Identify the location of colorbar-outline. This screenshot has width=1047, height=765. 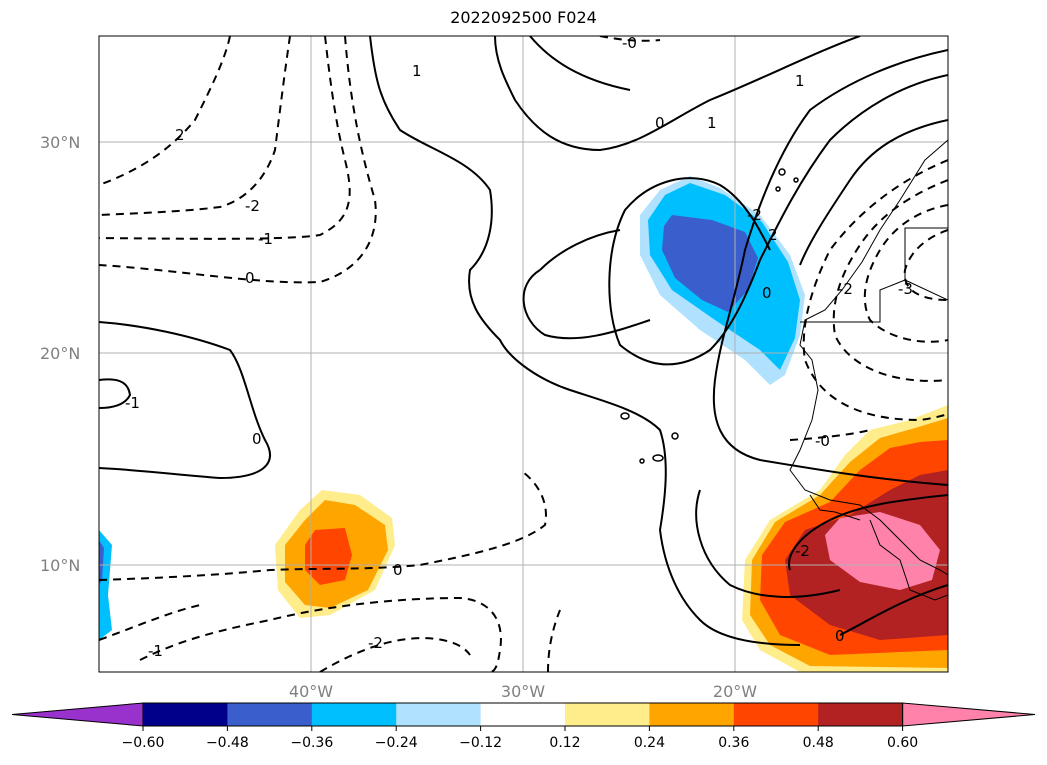
(523, 714).